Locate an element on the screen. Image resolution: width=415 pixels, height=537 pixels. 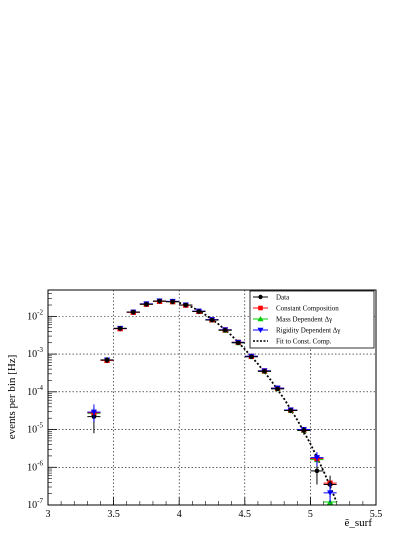
y-axis-title: events per bin [Hz] is located at coordinates (12, 397).